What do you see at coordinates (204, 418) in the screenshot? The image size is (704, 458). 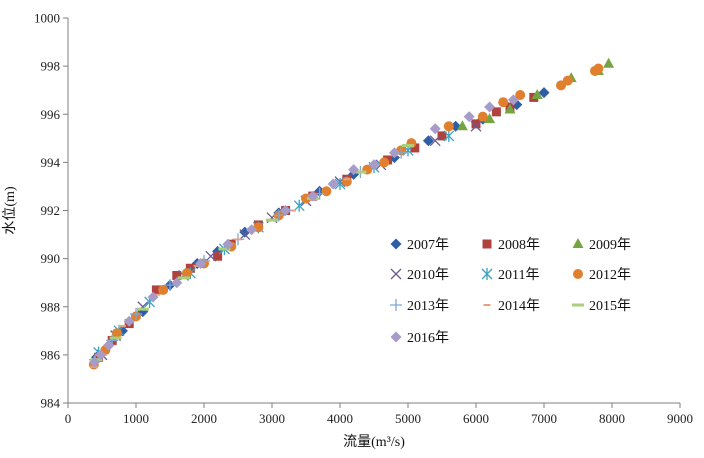 I see `x-tick-label: 2000` at bounding box center [204, 418].